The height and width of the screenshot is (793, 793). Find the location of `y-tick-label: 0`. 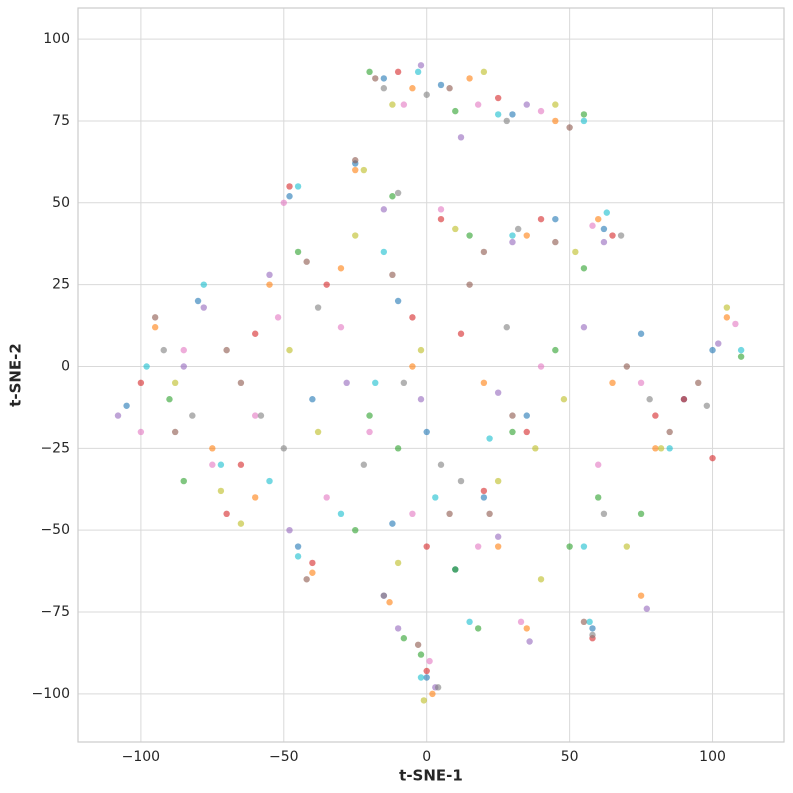

y-tick-label: 0 is located at coordinates (65, 366).